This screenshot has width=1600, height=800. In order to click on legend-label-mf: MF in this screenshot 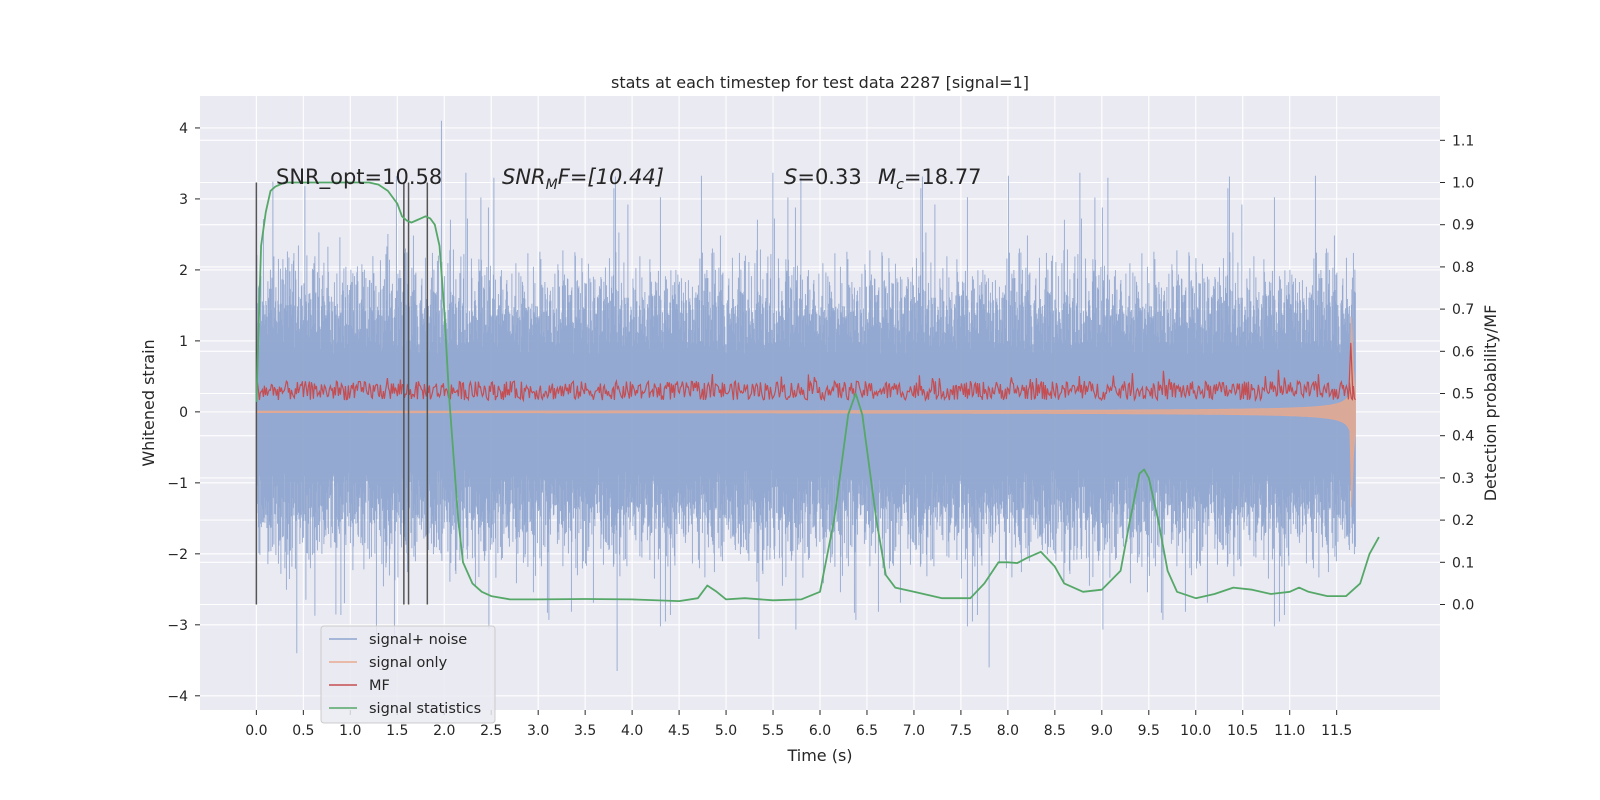, I will do `click(379, 686)`.